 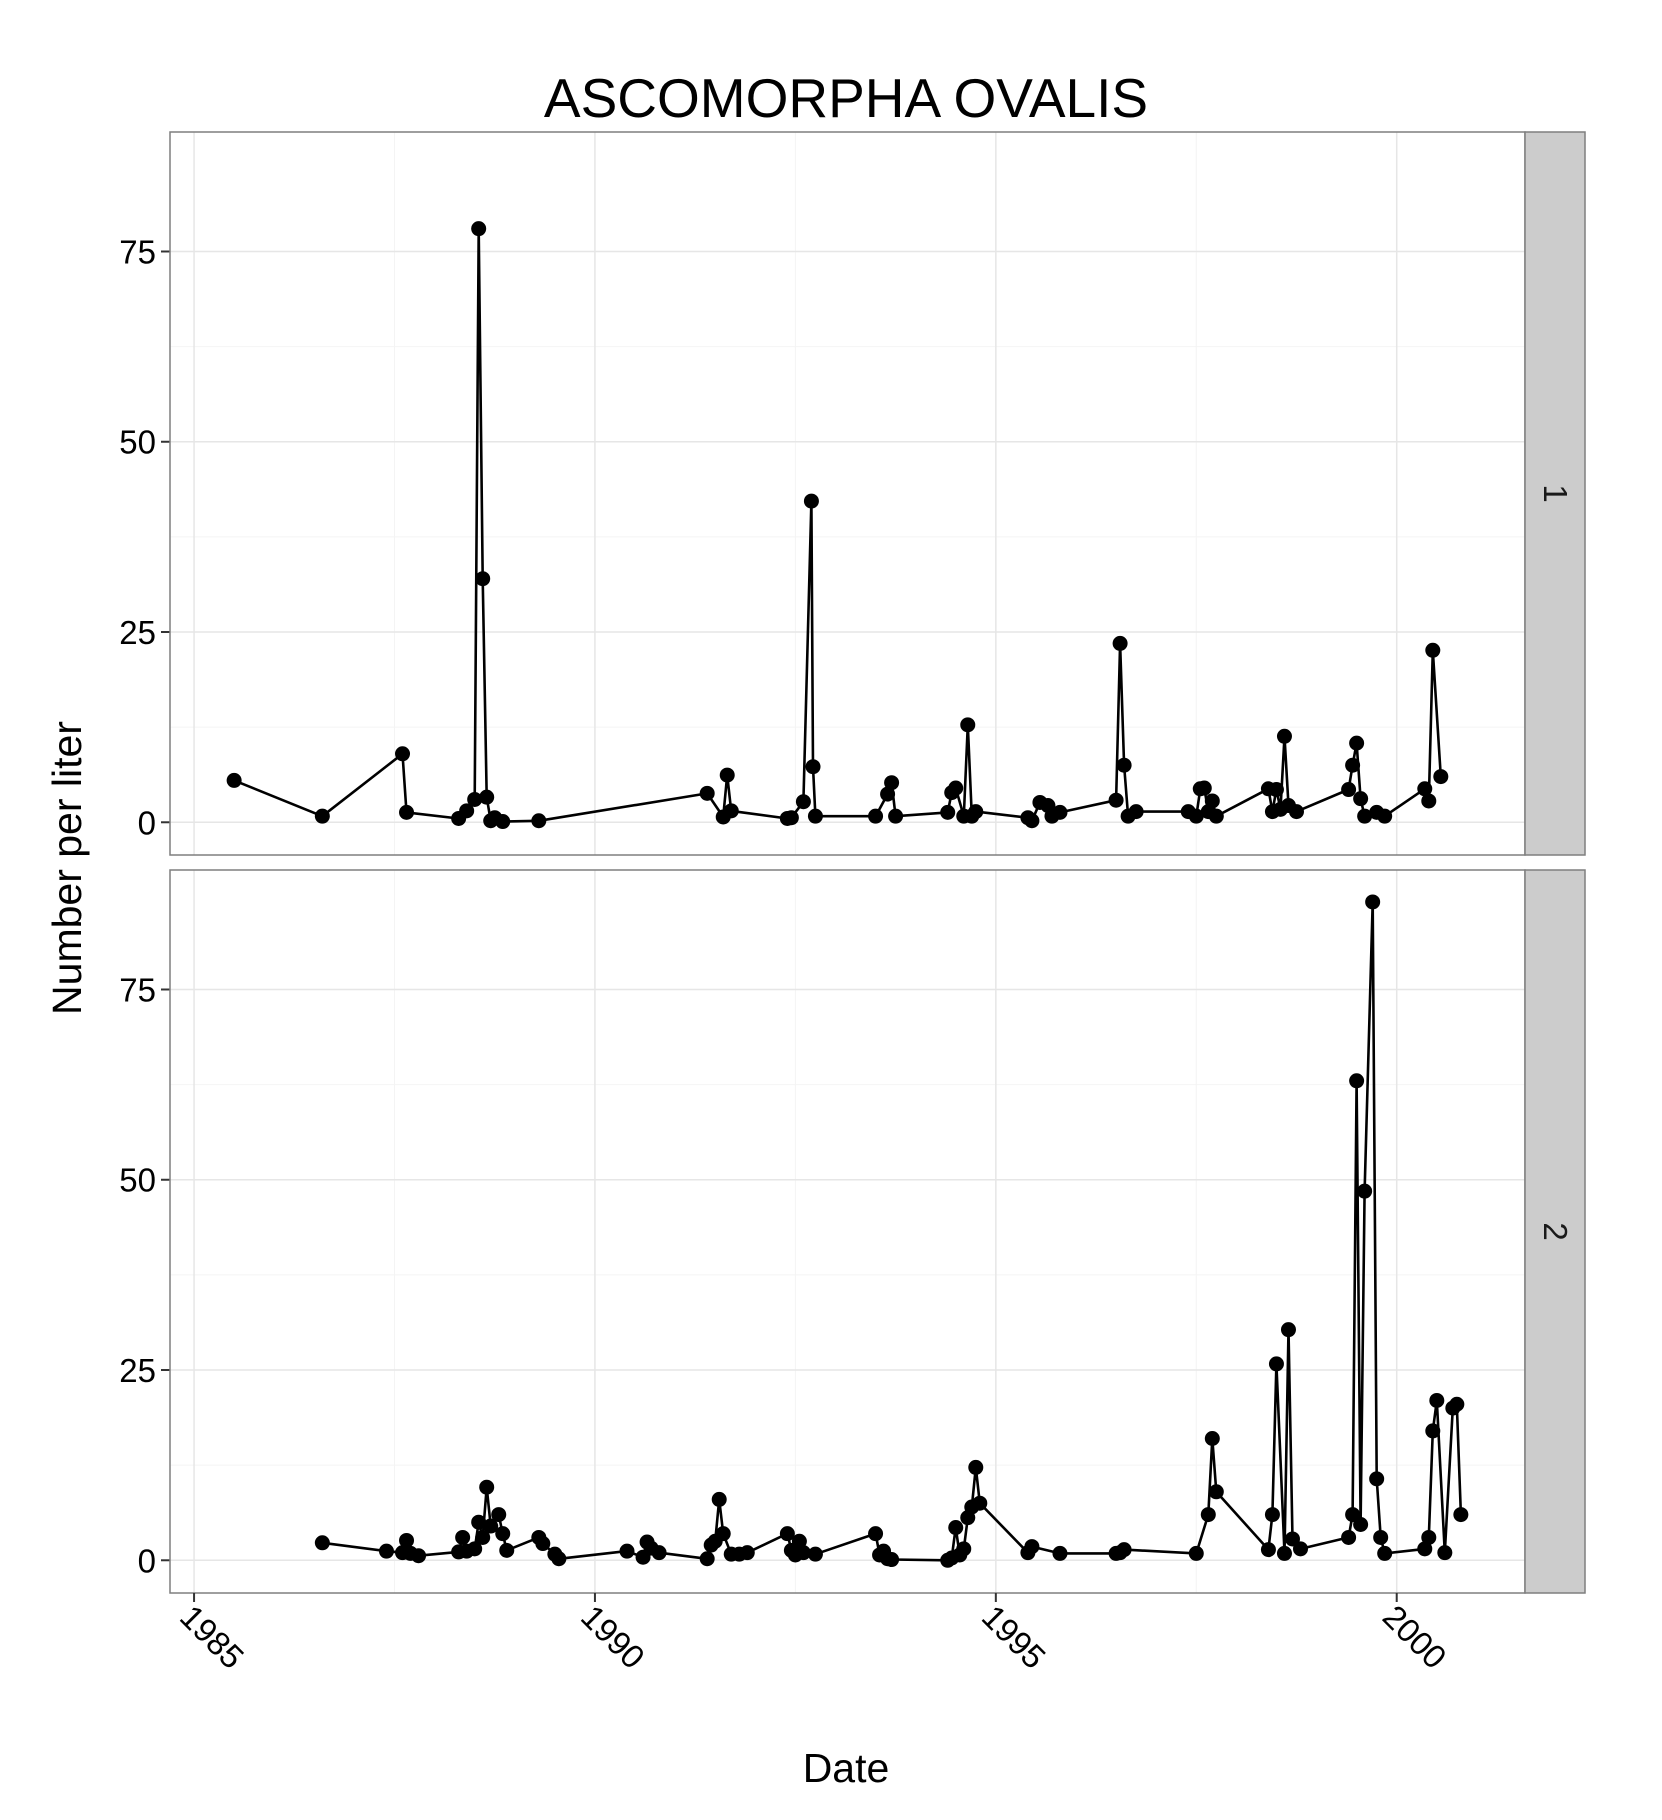 I want to click on facet-strip-label: 2, so click(x=1555, y=1231).